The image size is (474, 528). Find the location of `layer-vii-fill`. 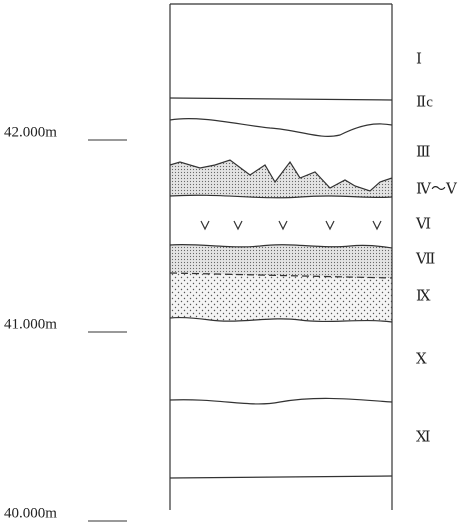

layer-vii-fill is located at coordinates (281, 261).